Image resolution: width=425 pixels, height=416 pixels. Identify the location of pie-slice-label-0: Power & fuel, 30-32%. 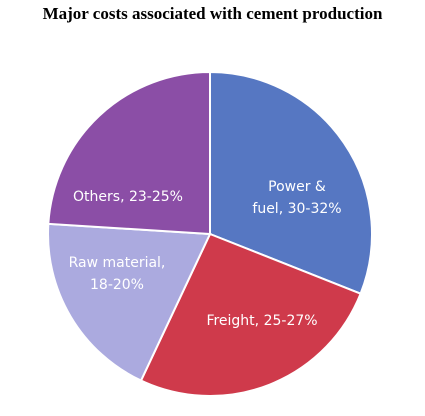
(296, 198).